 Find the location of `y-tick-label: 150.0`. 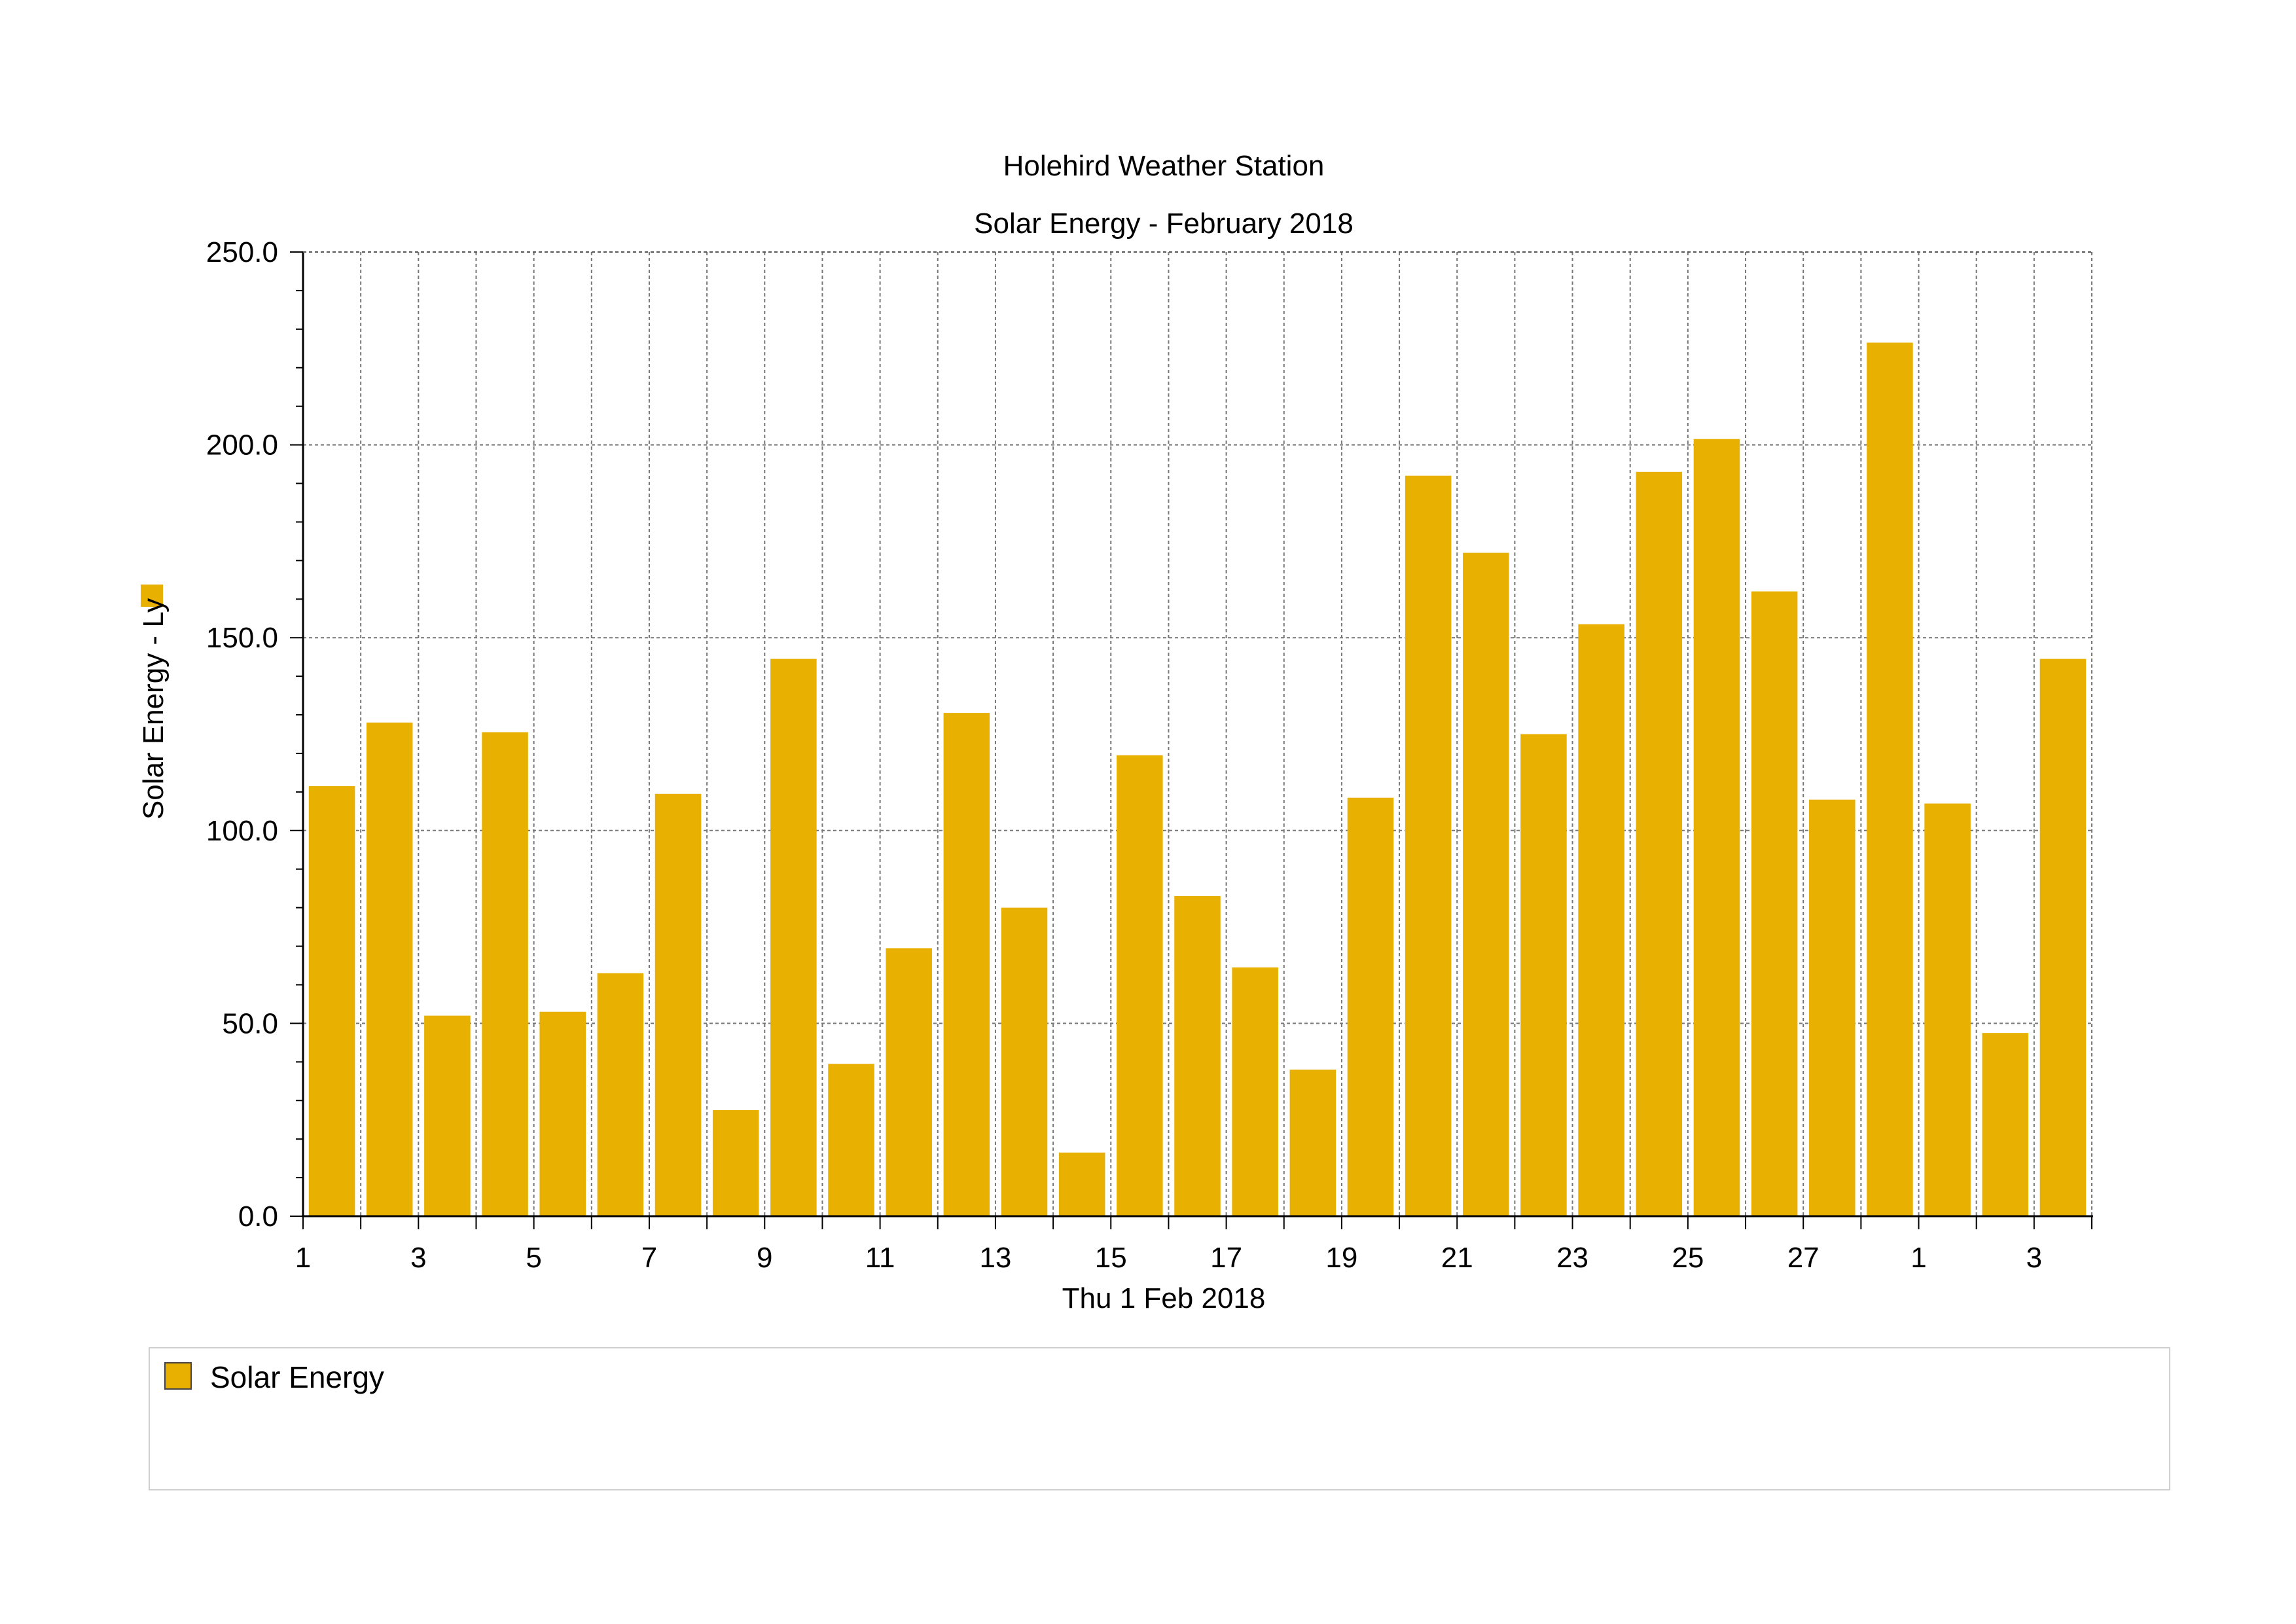

y-tick-label: 150.0 is located at coordinates (242, 638).